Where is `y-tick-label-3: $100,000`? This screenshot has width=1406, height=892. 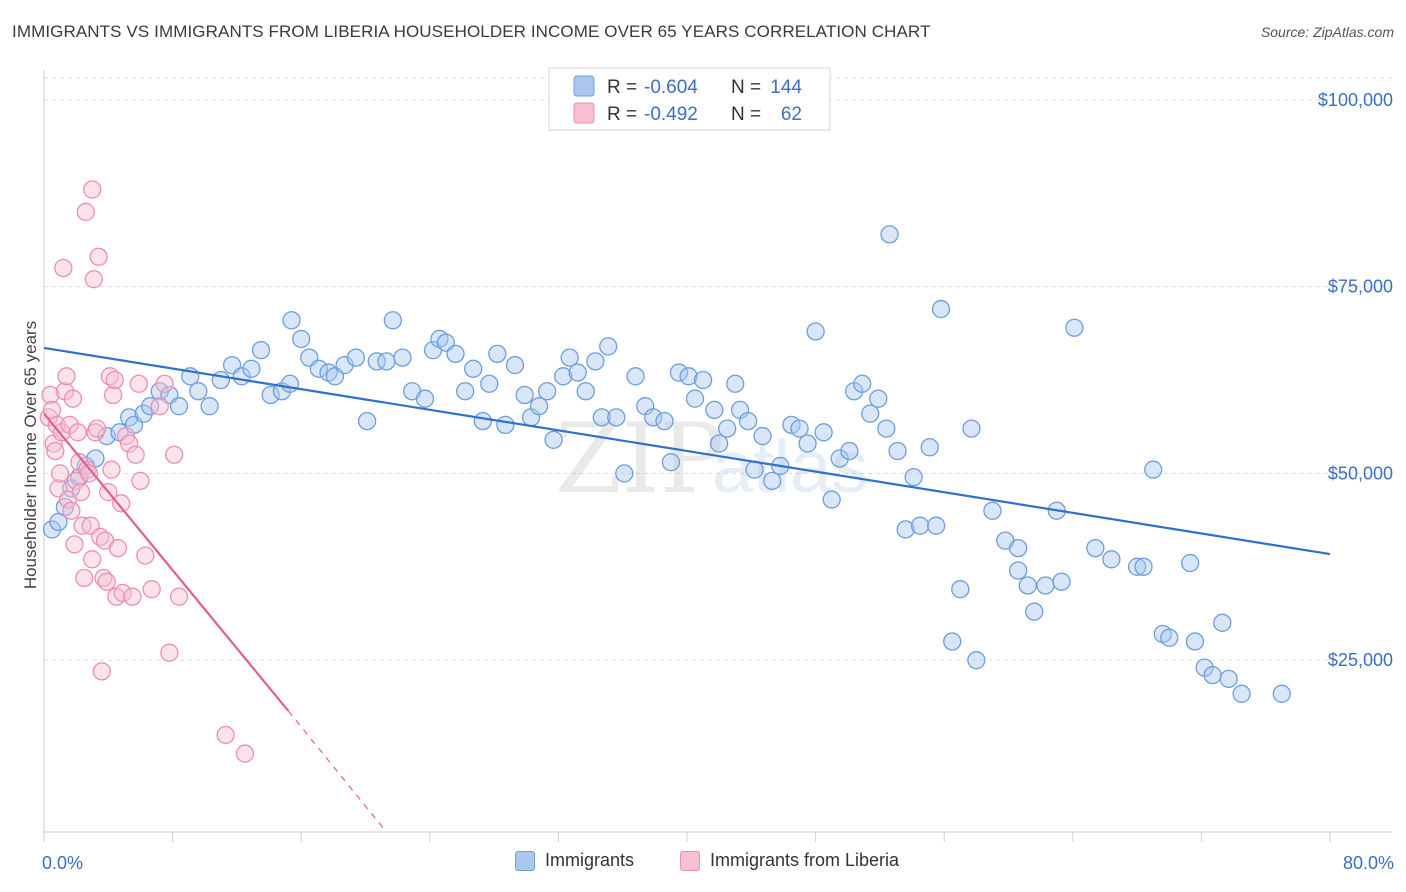 y-tick-label-3: $100,000 is located at coordinates (1355, 100).